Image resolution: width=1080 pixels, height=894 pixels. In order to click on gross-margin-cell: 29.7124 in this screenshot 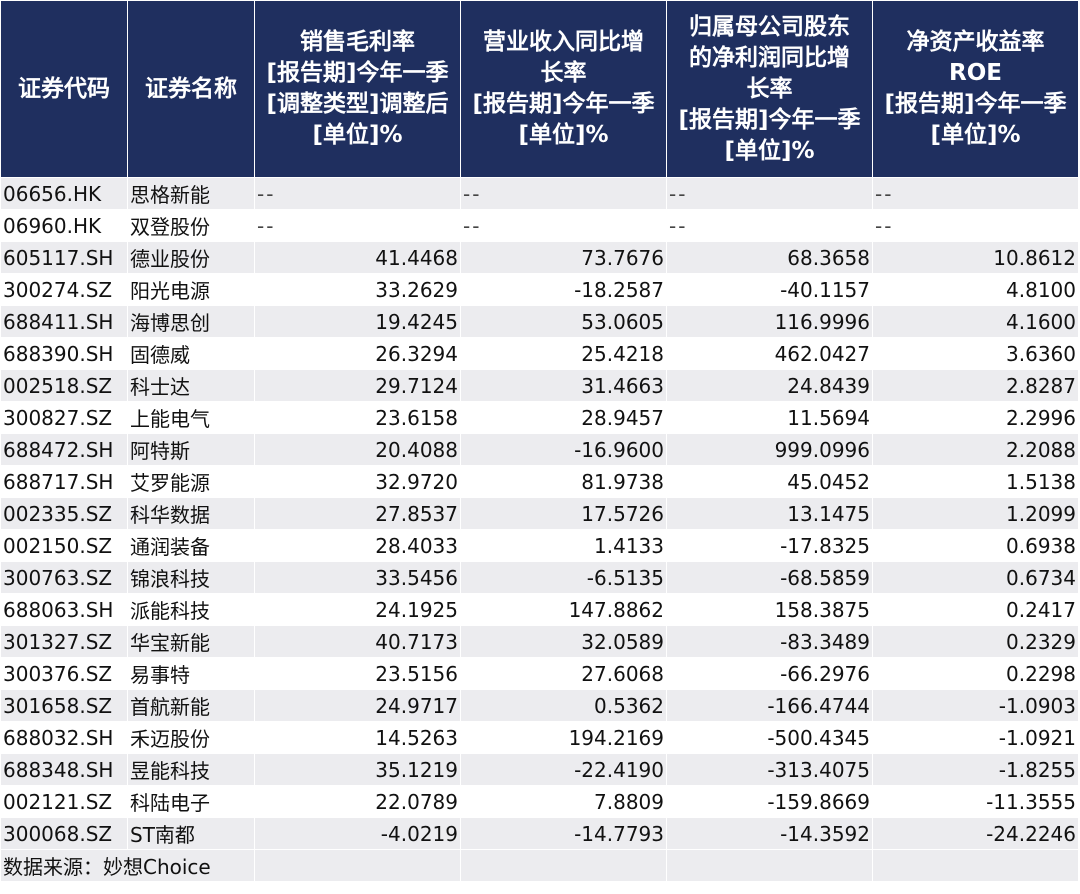, I will do `click(357, 385)`.